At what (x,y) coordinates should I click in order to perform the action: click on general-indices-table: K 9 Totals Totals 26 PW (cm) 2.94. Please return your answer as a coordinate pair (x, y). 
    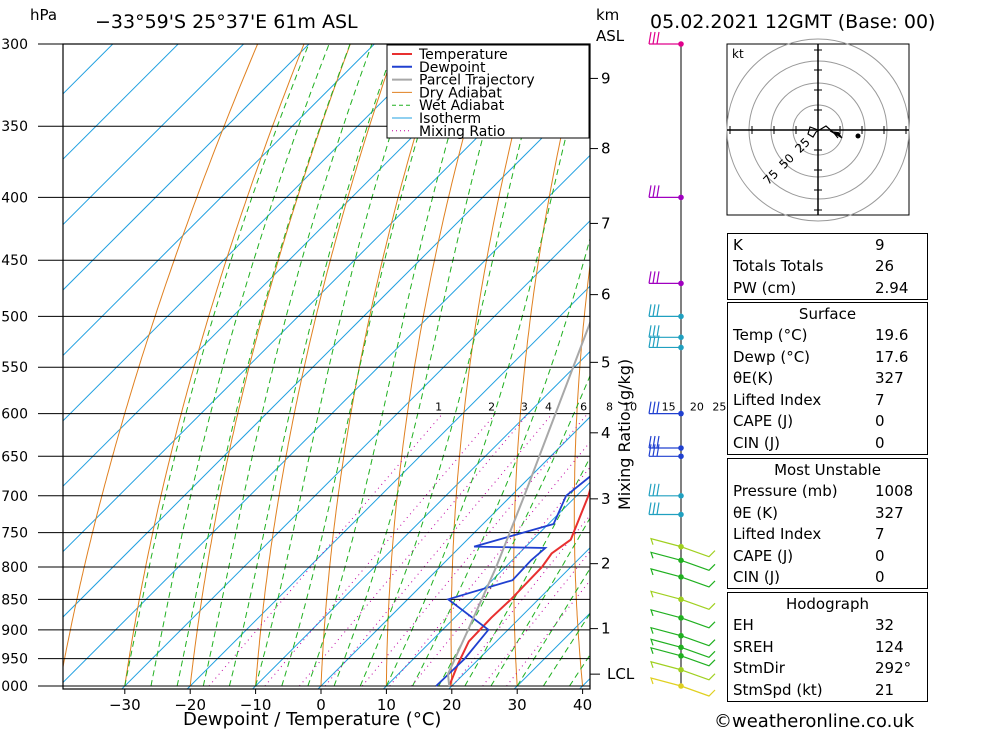
    Looking at the image, I should click on (827, 266).